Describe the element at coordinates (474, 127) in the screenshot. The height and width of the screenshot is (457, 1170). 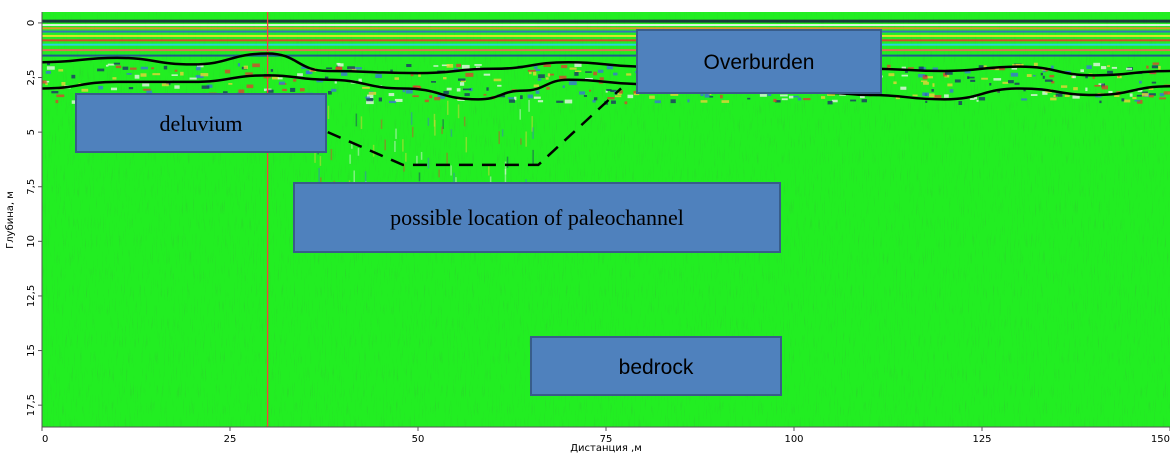
I see `paleochannel-outline` at that location.